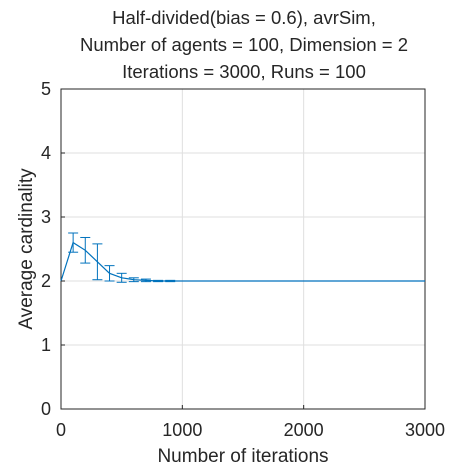 The height and width of the screenshot is (469, 469). Describe the element at coordinates (425, 430) in the screenshot. I see `x-tick-label: 3000` at that location.